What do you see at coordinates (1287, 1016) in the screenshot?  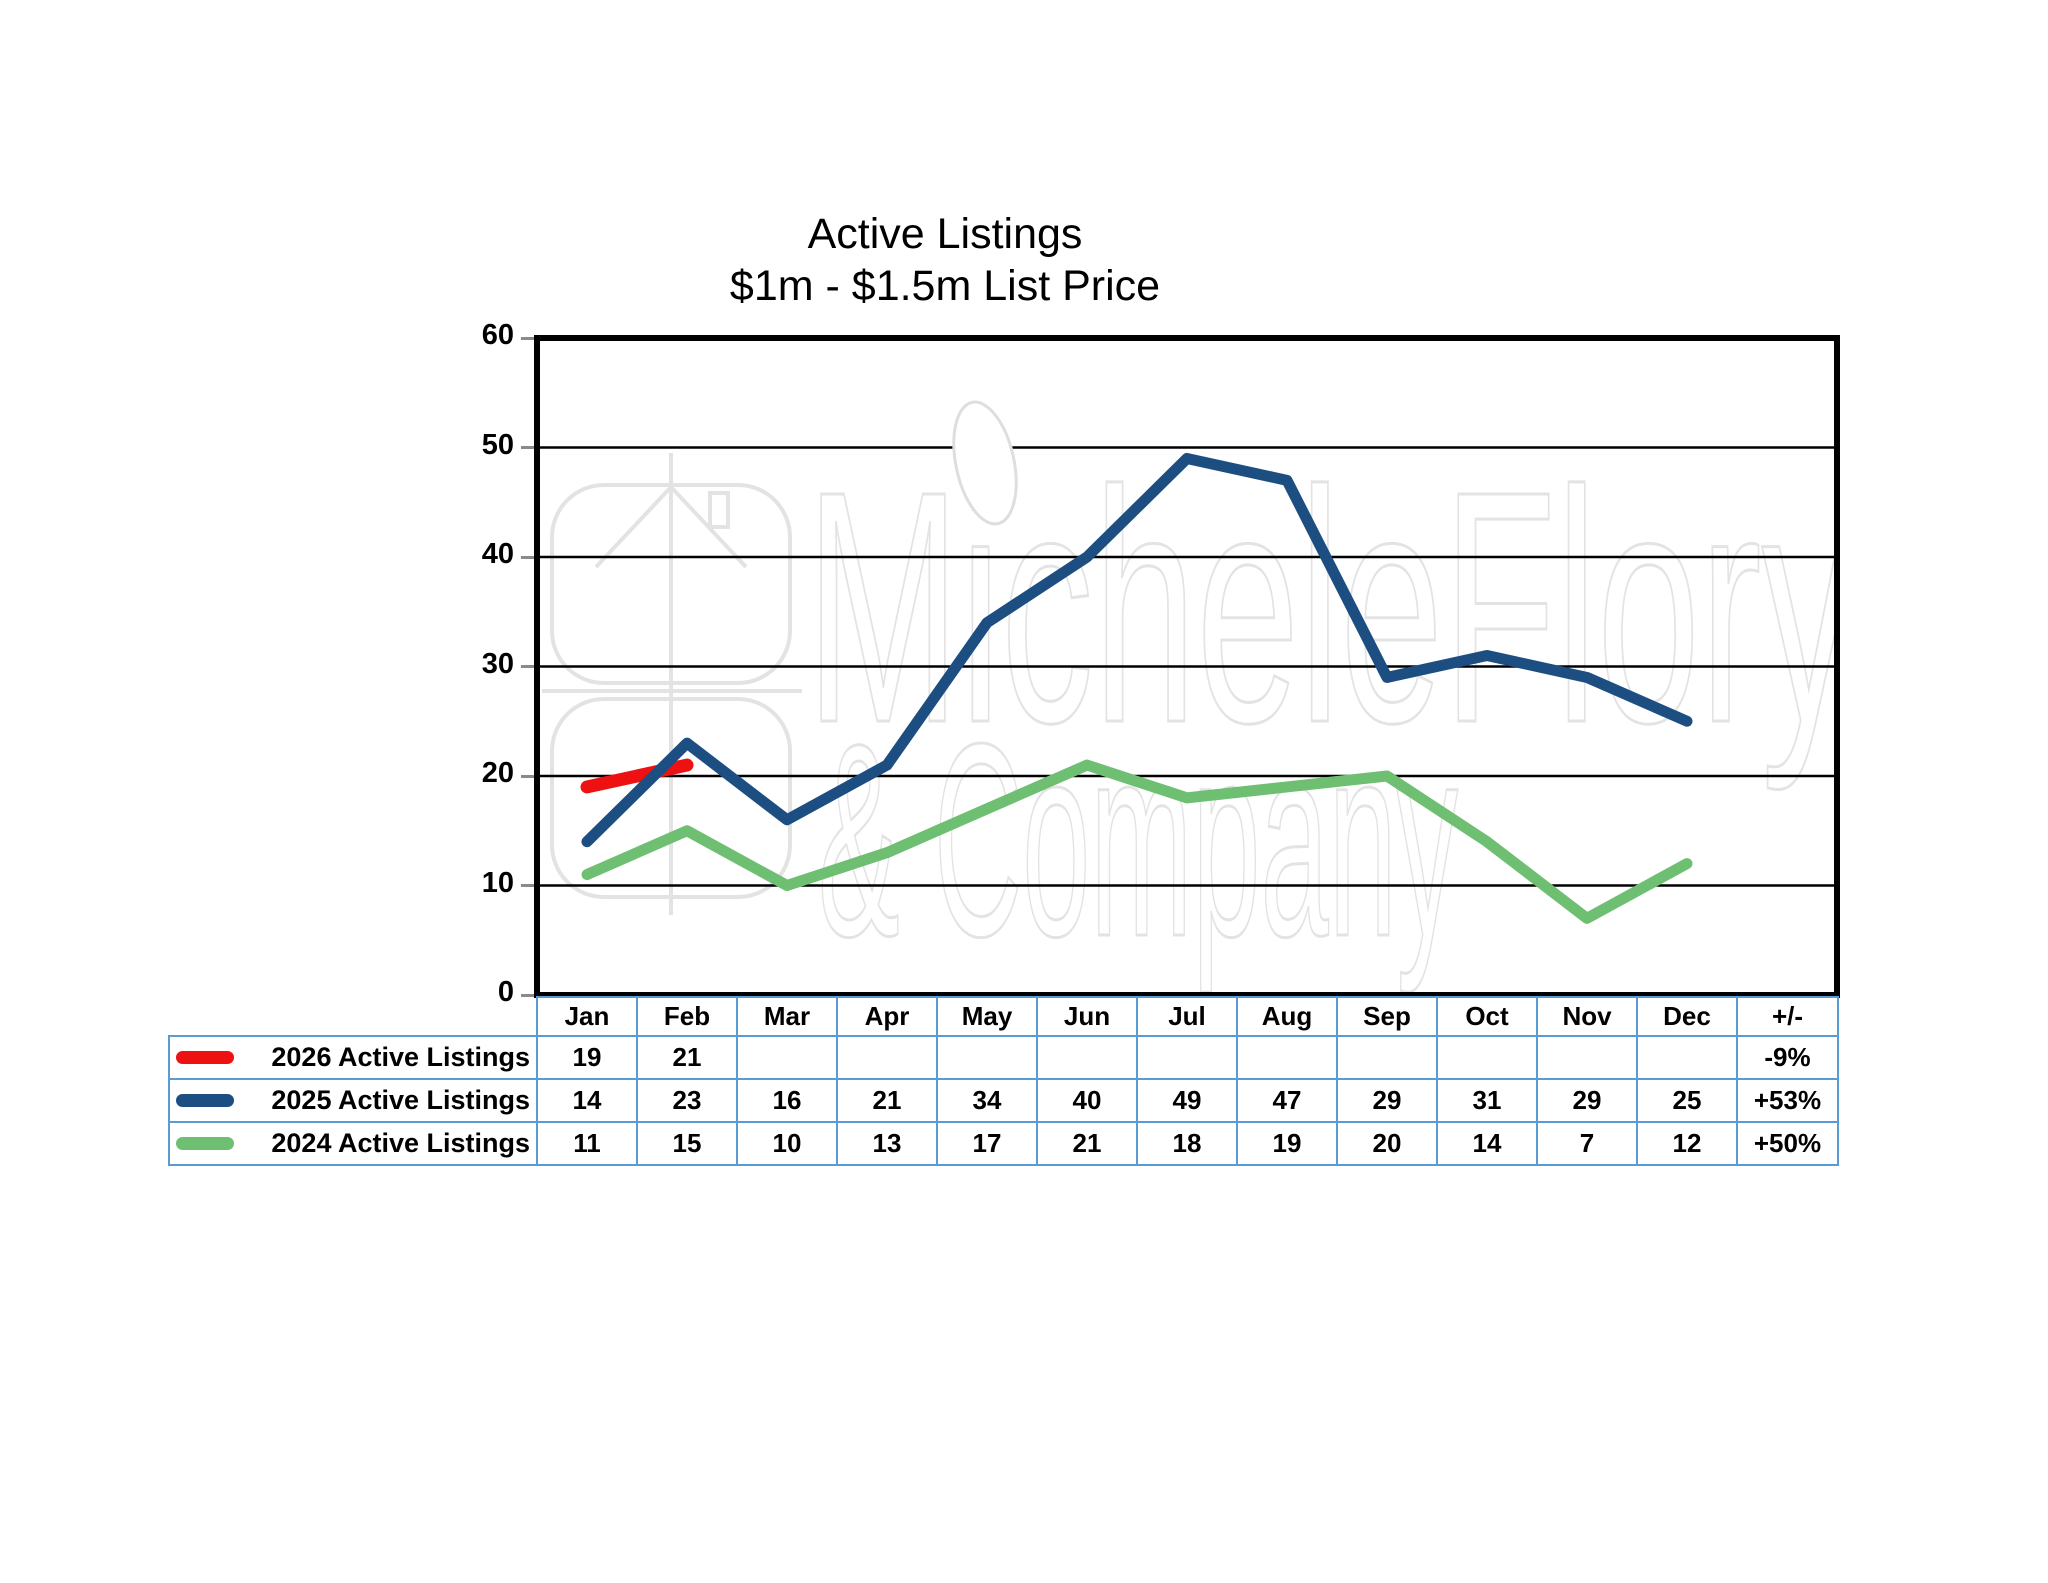 I see `month-header-Aug: Aug` at bounding box center [1287, 1016].